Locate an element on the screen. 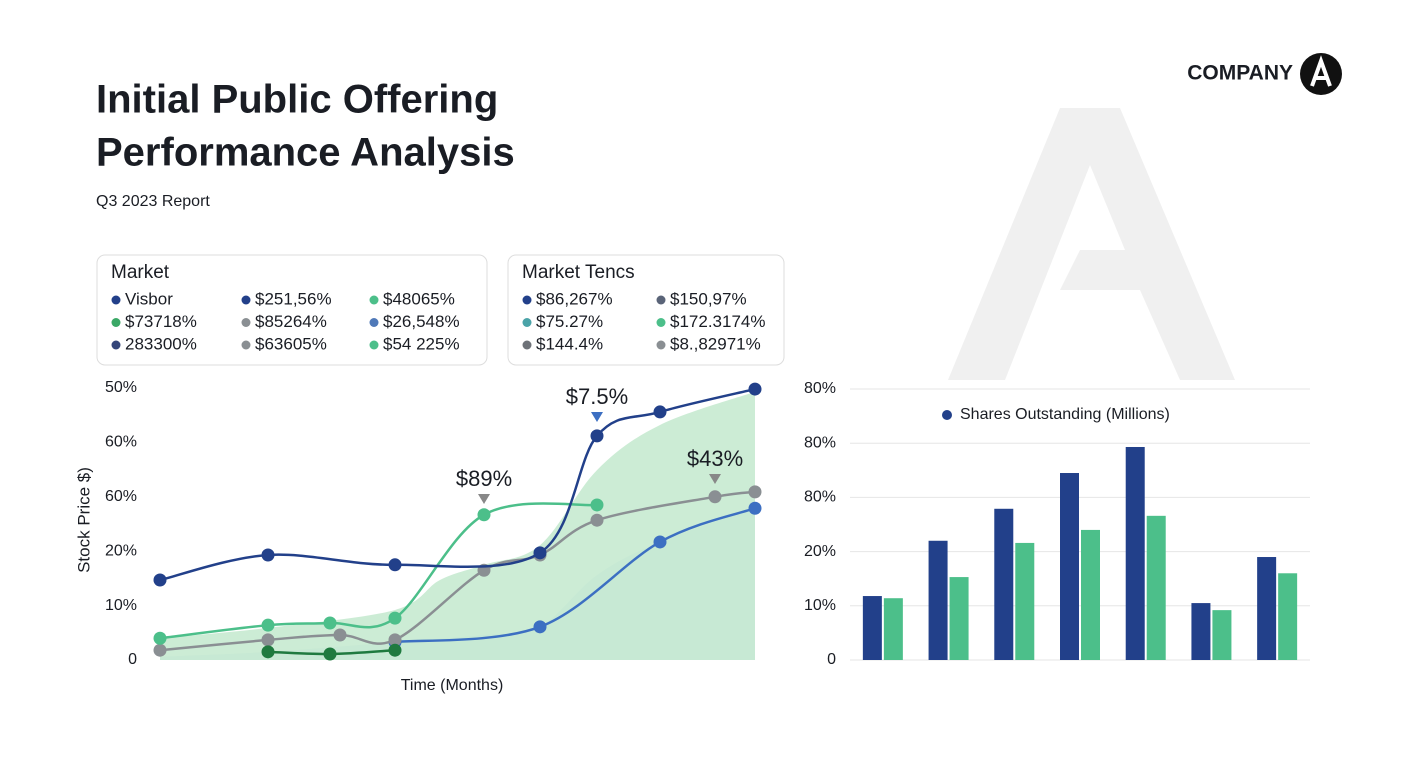 This screenshot has height=768, width=1408. legend-label: $85264% is located at coordinates (291, 321).